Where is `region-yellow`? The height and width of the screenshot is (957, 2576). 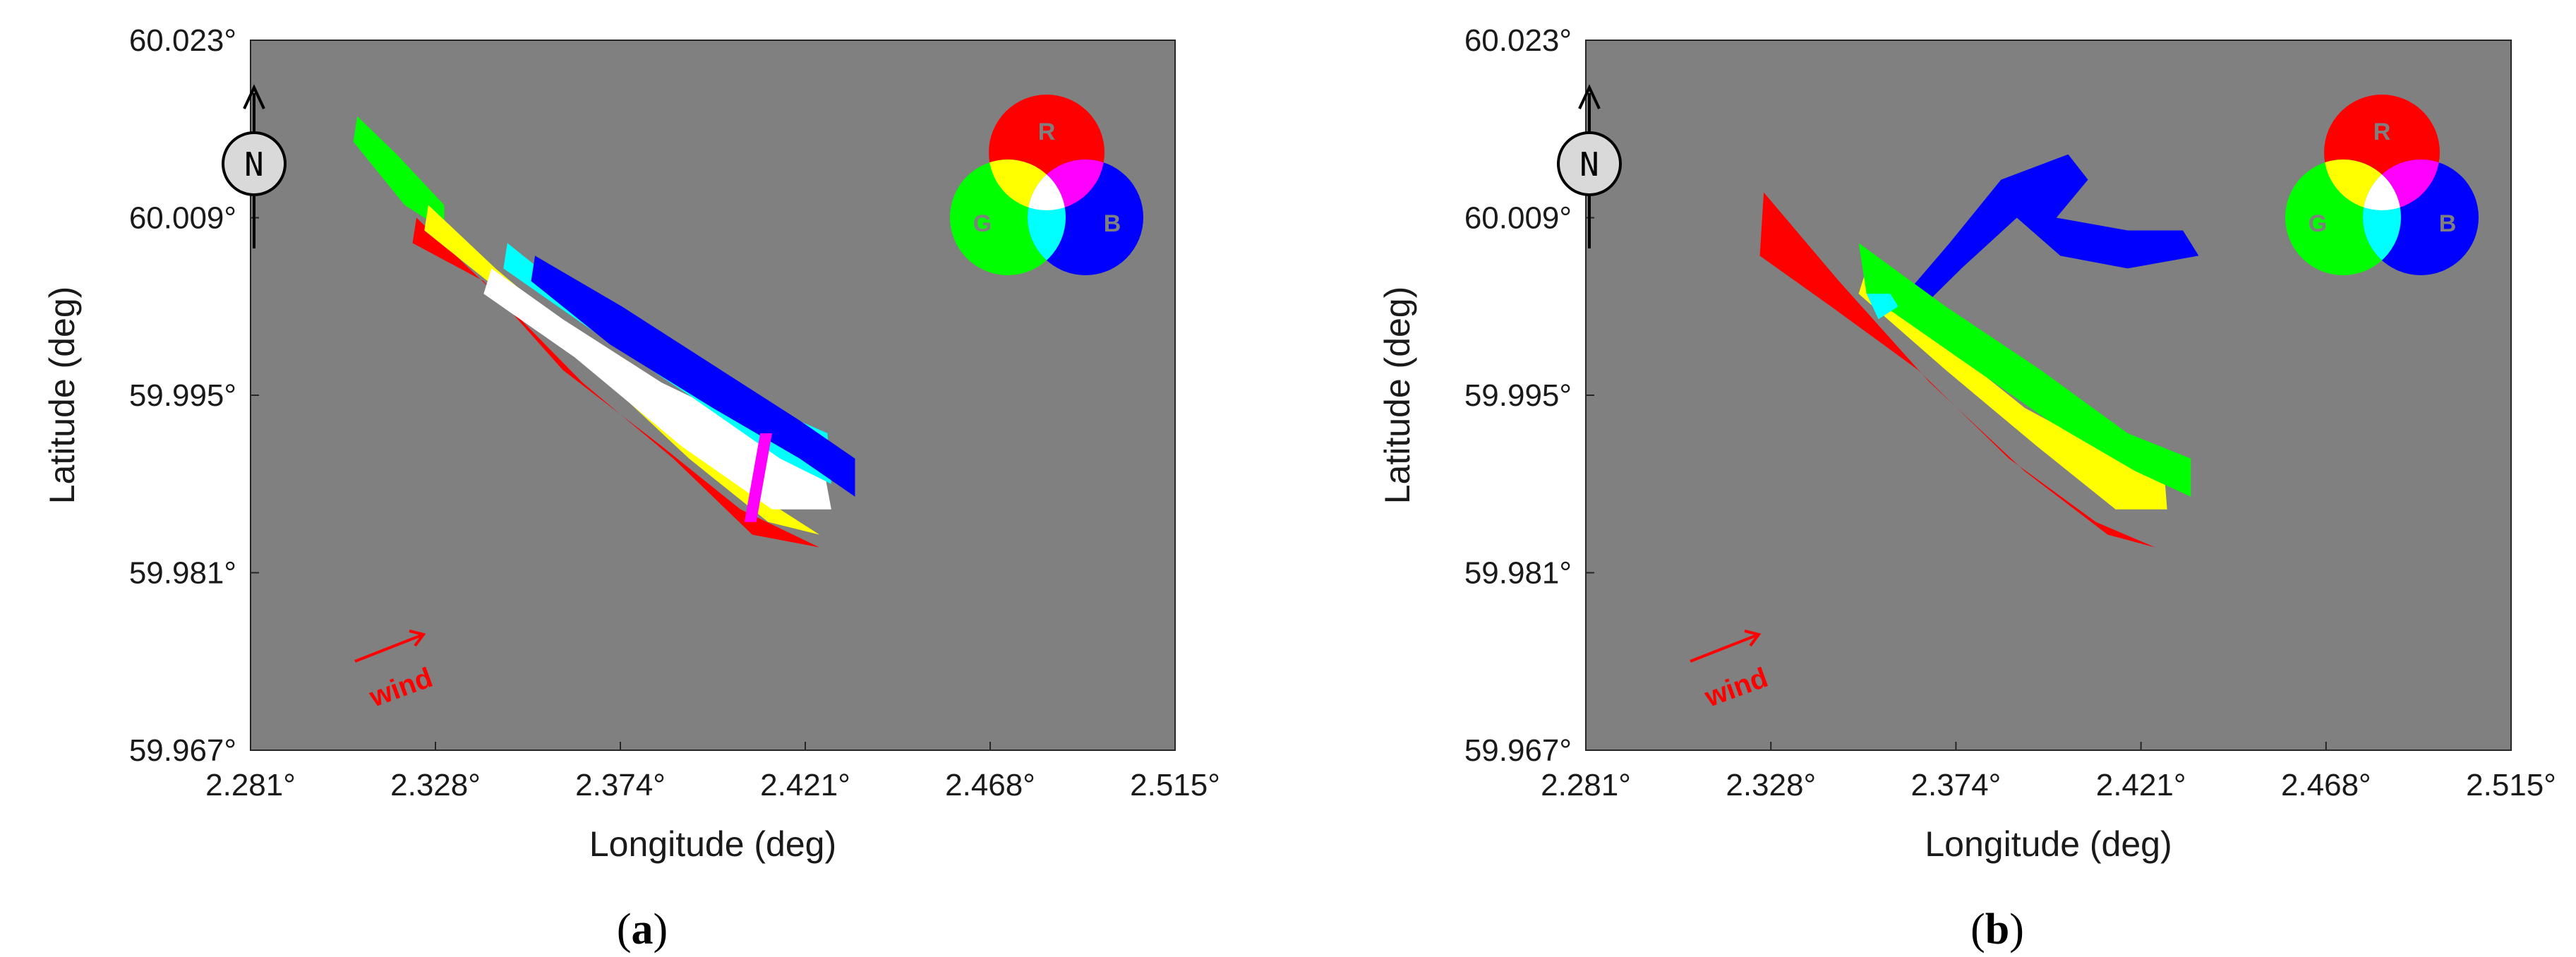
region-yellow is located at coordinates (2012, 389).